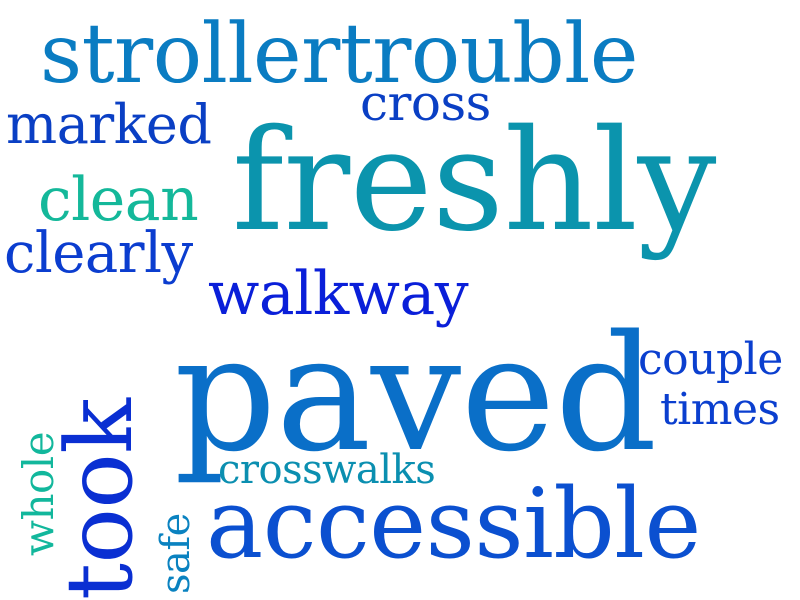 The image size is (800, 600). Describe the element at coordinates (710, 359) in the screenshot. I see `word-couple: couple` at that location.